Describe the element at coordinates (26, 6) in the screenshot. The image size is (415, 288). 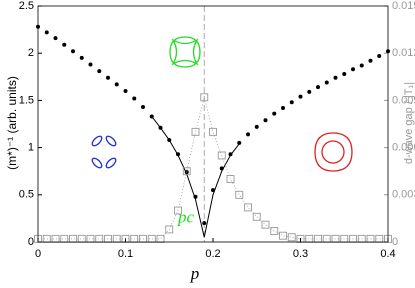
I see `y-tick-label: 2.5` at that location.